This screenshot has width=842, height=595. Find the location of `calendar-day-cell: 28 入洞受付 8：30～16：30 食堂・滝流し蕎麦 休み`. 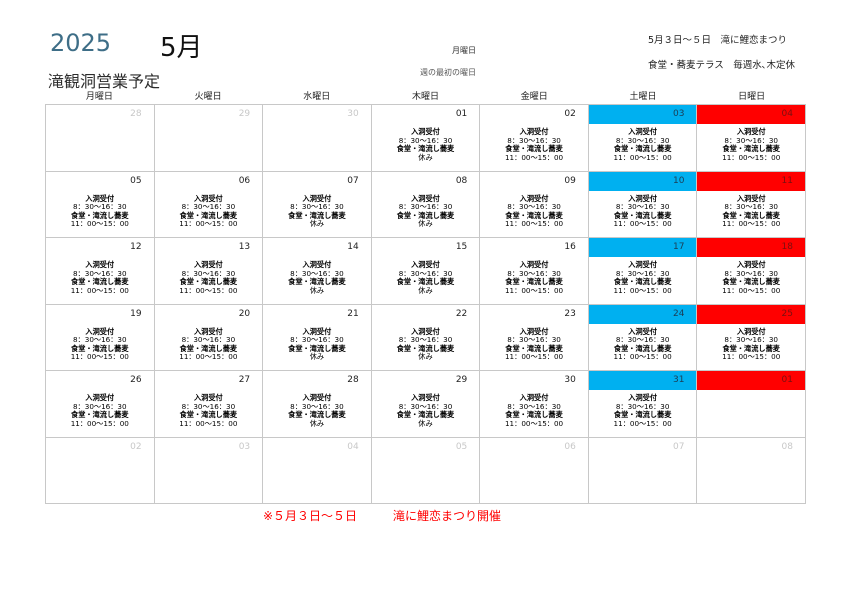

calendar-day-cell: 28 入洞受付 8：30～16：30 食堂・滝流し蕎麦 休み is located at coordinates (317, 404).